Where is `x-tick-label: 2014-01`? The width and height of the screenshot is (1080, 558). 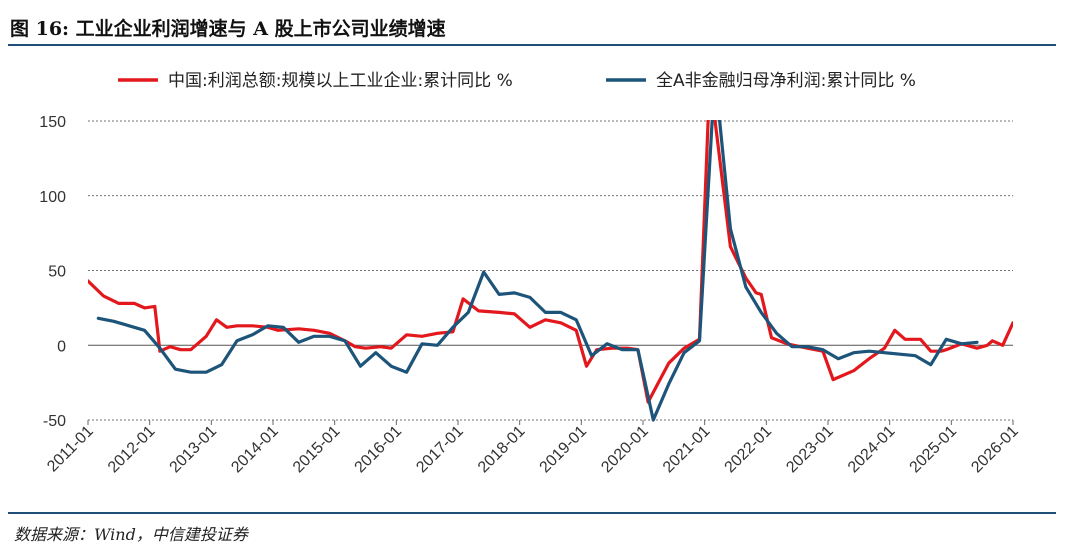
x-tick-label: 2014-01 is located at coordinates (255, 450).